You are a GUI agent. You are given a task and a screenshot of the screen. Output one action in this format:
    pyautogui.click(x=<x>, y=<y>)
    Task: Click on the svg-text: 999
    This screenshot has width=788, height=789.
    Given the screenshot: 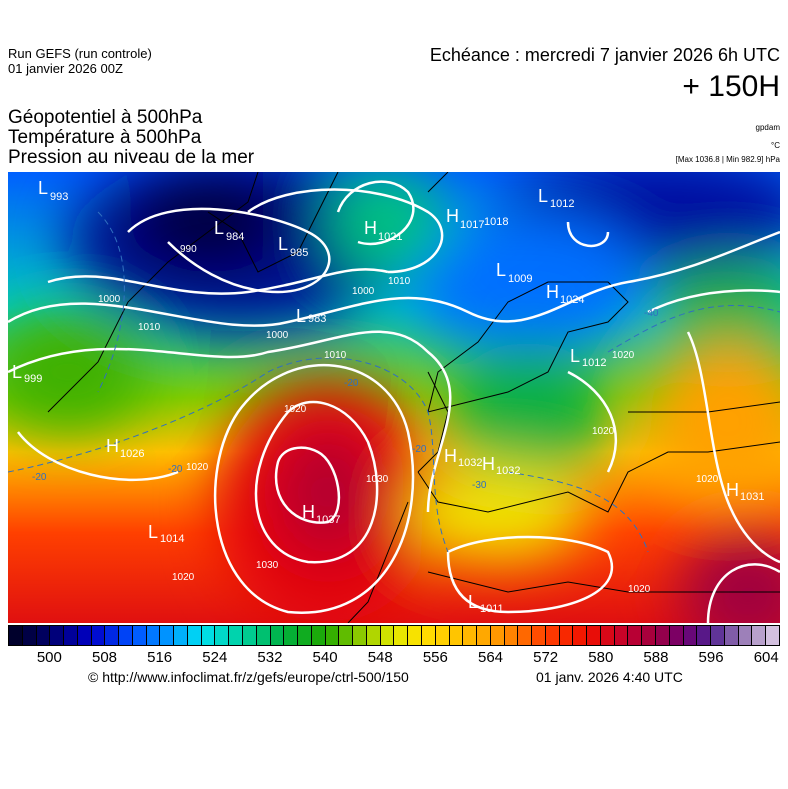 What is the action you would take?
    pyautogui.click(x=33, y=379)
    